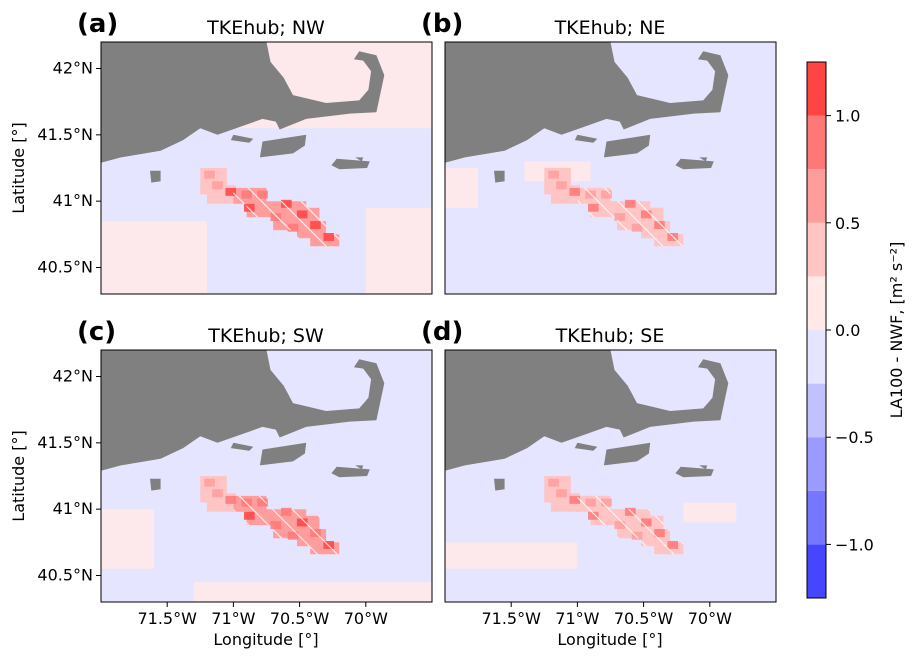  I want to click on panel-title-a: TKEhub; NW, so click(265, 28).